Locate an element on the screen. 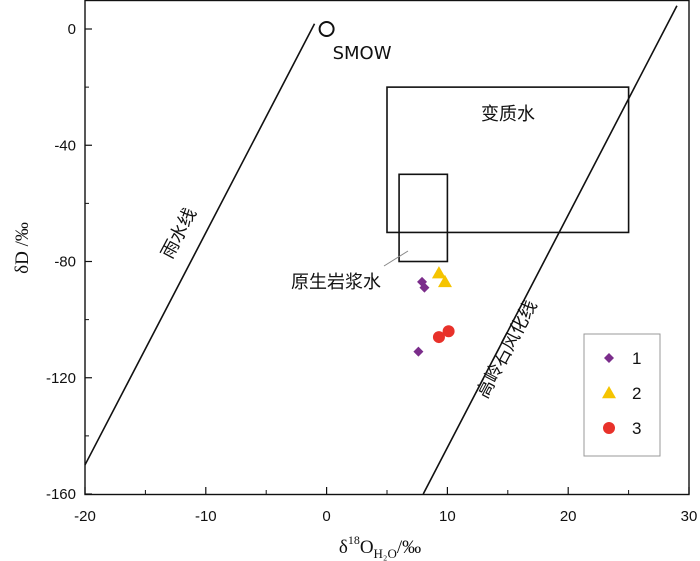 Image resolution: width=700 pixels, height=561 pixels. x-title-delta: δ is located at coordinates (343, 547).